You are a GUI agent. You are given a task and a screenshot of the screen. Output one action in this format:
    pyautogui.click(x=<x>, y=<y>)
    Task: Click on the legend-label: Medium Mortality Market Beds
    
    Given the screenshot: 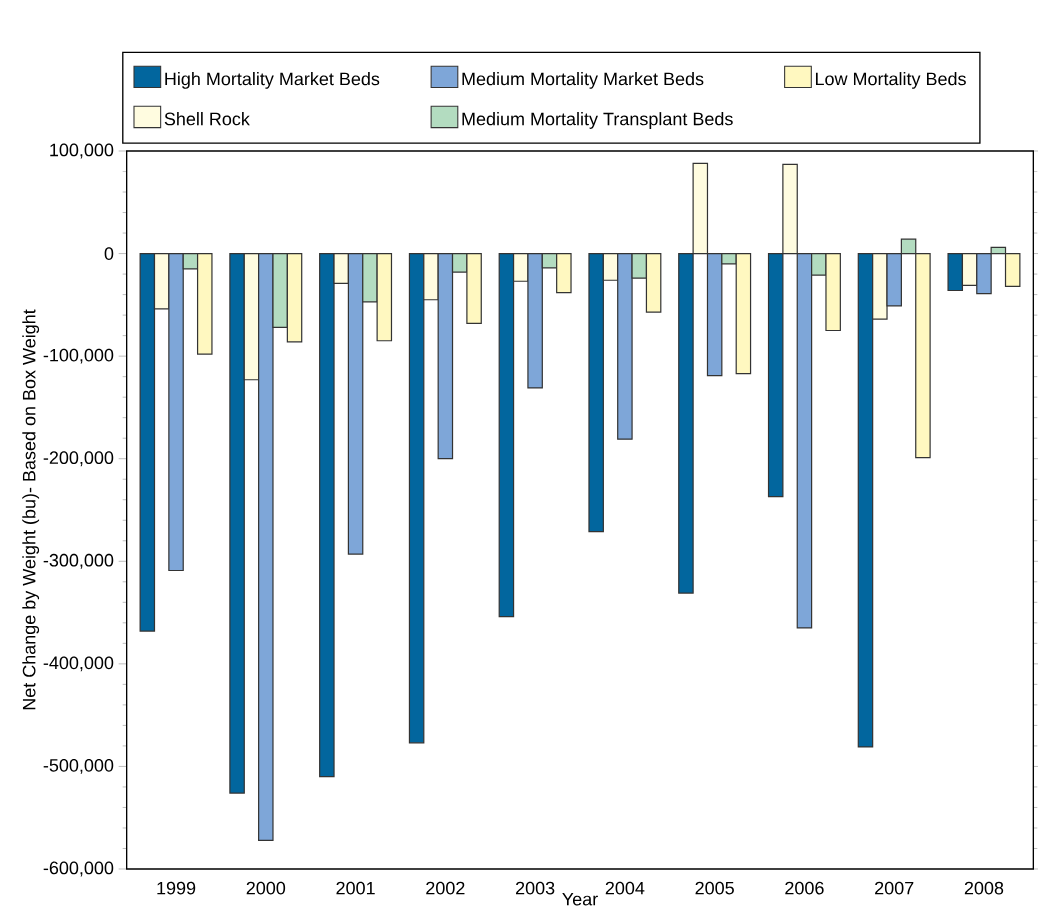 What is the action you would take?
    pyautogui.click(x=583, y=80)
    